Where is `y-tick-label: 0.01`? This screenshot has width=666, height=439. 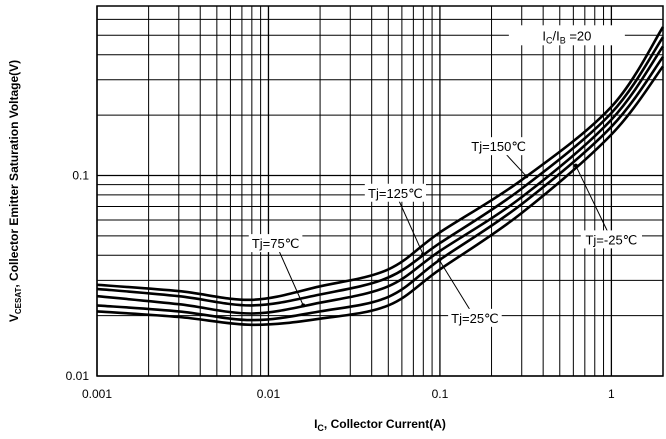
y-tick-label: 0.01 is located at coordinates (78, 376).